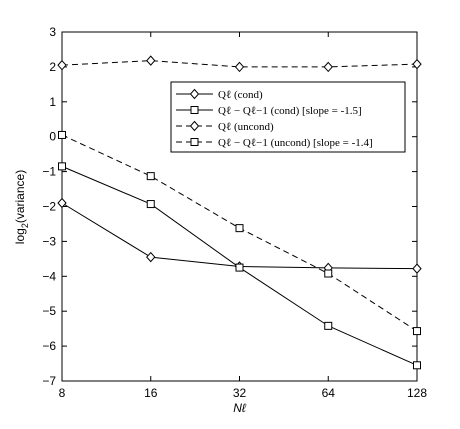  I want to click on x-tick-label: 16, so click(151, 393).